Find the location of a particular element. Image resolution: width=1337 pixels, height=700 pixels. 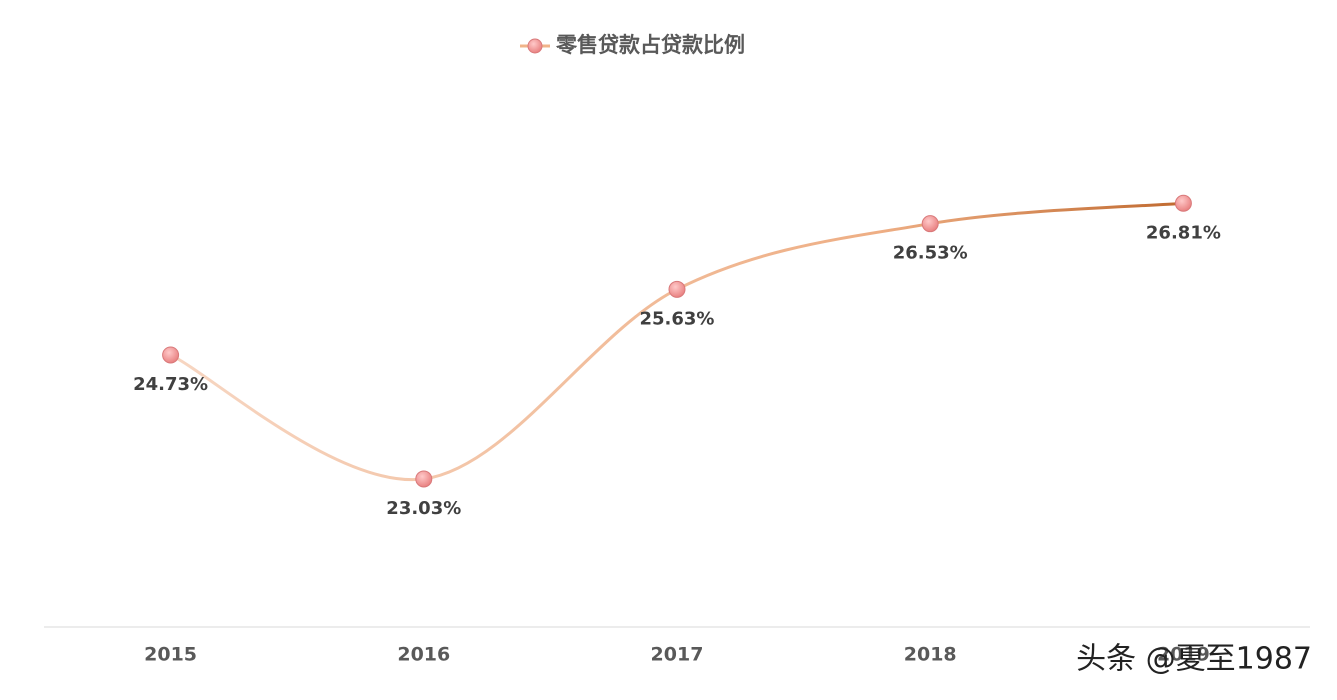

data-label: 26.81% is located at coordinates (1183, 232).